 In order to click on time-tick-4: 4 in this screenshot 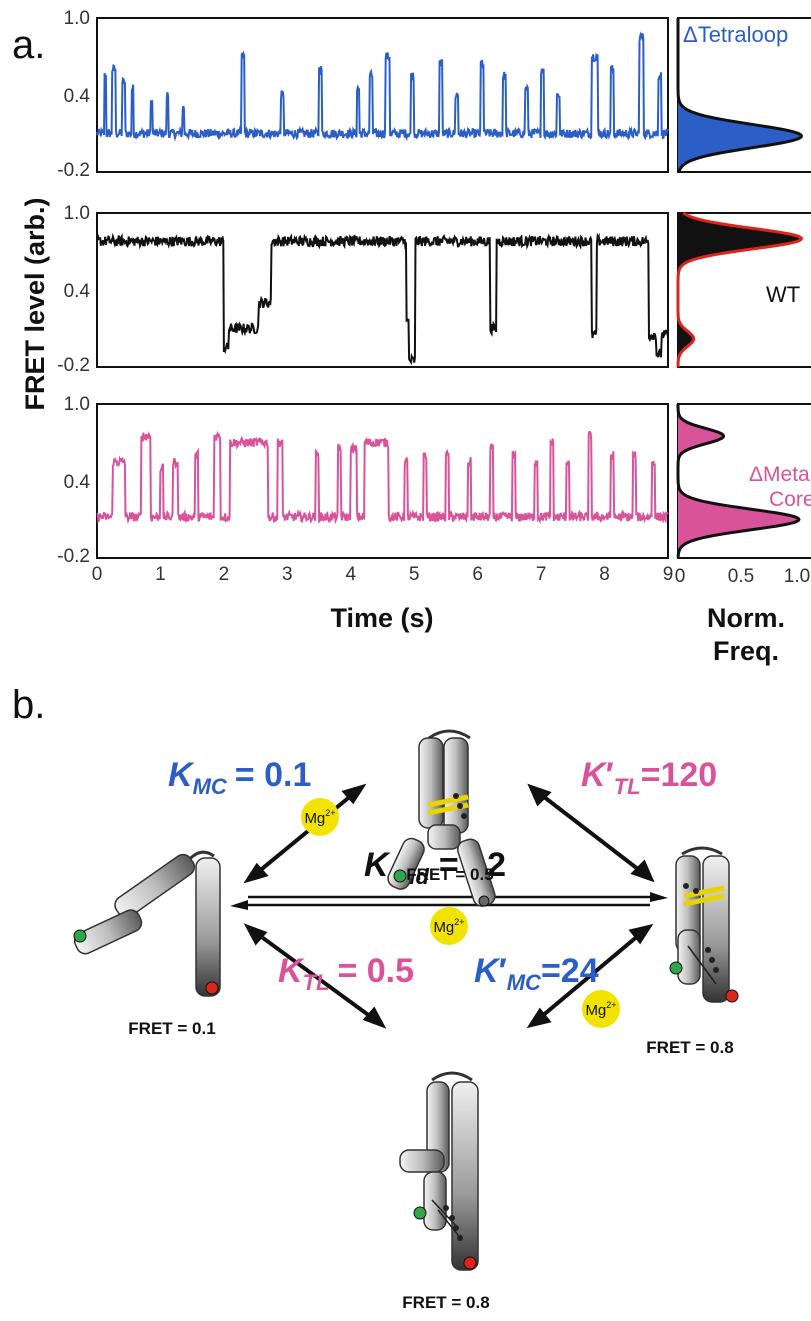, I will do `click(350, 574)`.